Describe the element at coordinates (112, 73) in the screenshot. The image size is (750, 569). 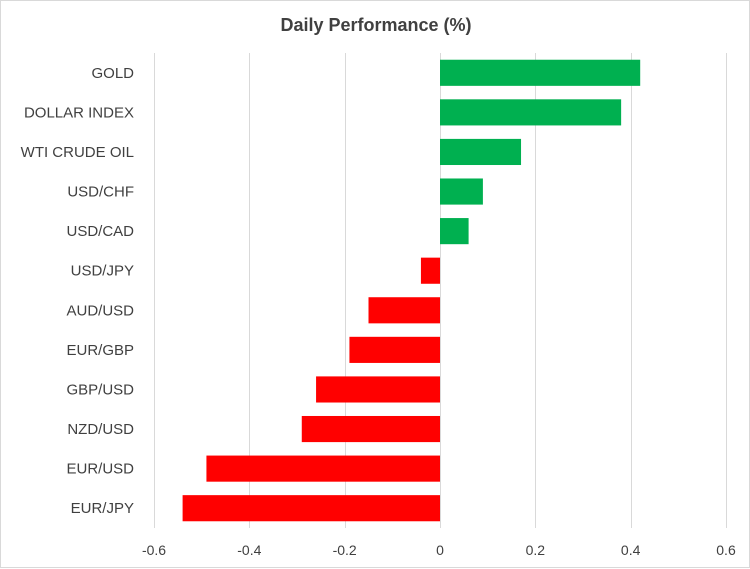
I see `category-label: GOLD` at that location.